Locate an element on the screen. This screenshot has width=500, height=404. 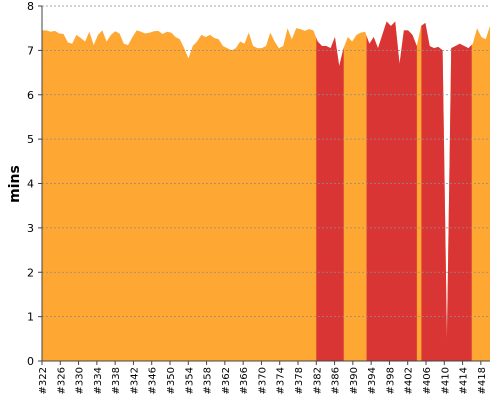
y-axis-label: mins is located at coordinates (15, 184).